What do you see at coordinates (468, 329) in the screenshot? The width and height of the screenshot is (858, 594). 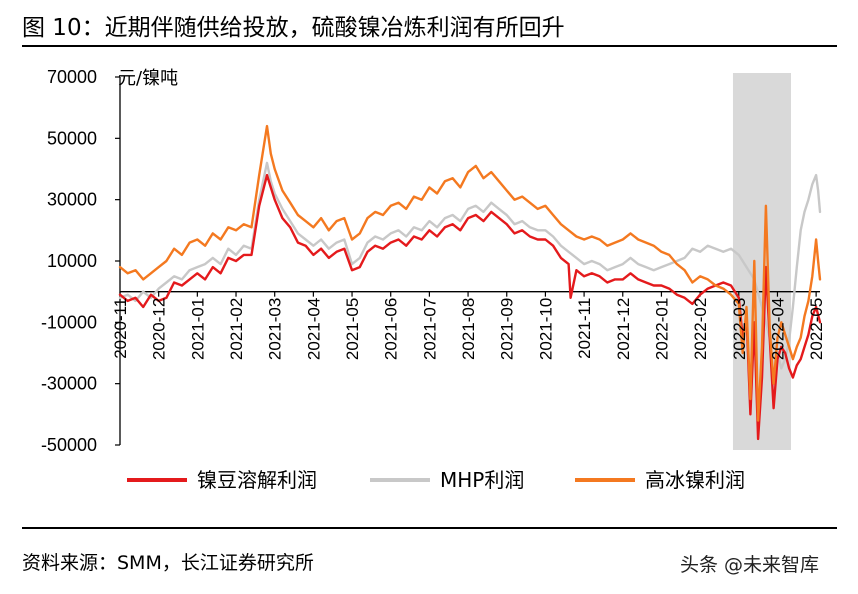 I see `x-tick-label: 2021-08` at bounding box center [468, 329].